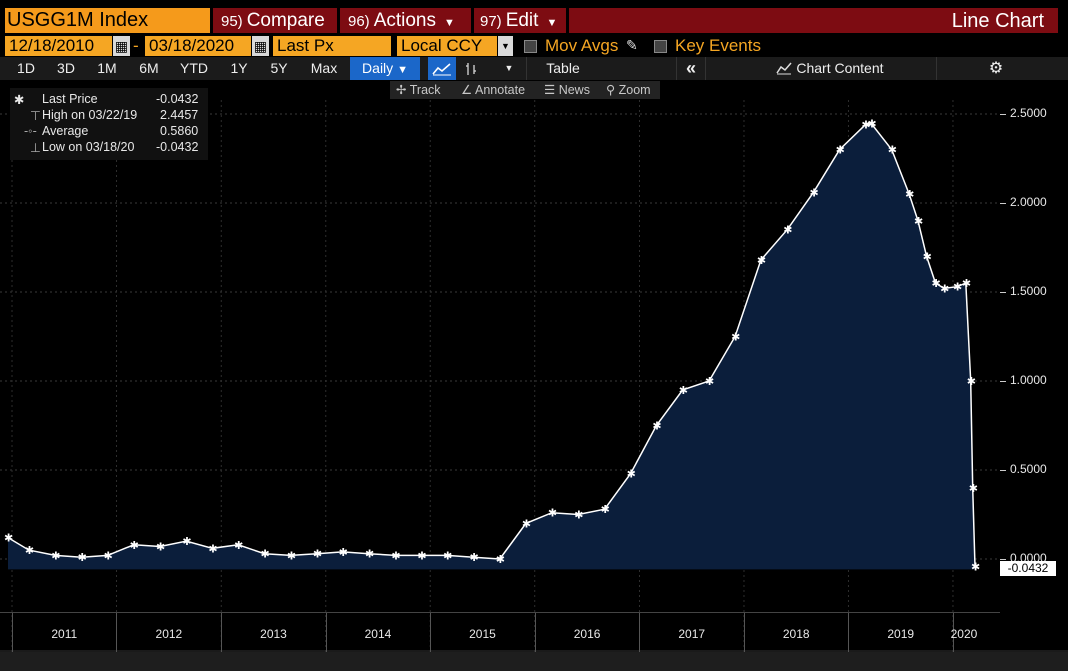 The image size is (1068, 671). What do you see at coordinates (530, 46) in the screenshot?
I see `mov-avgs-checkbox` at bounding box center [530, 46].